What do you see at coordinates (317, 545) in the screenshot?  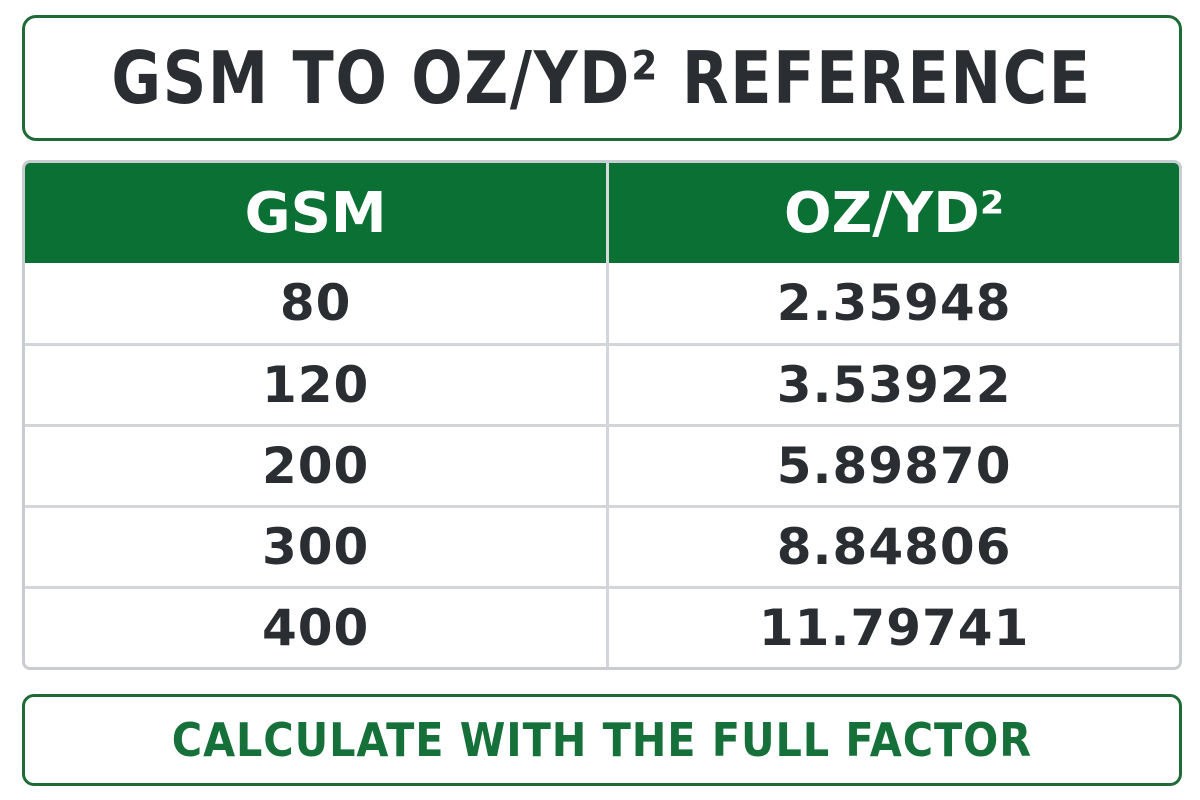 I see `cell-gsm: 300` at bounding box center [317, 545].